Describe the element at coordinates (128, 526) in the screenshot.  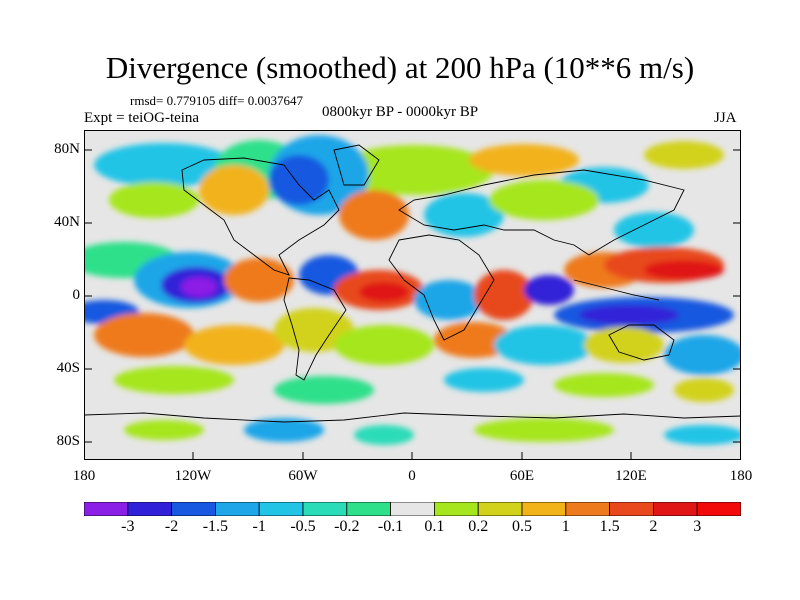
I see `colorbar-label: -3` at that location.